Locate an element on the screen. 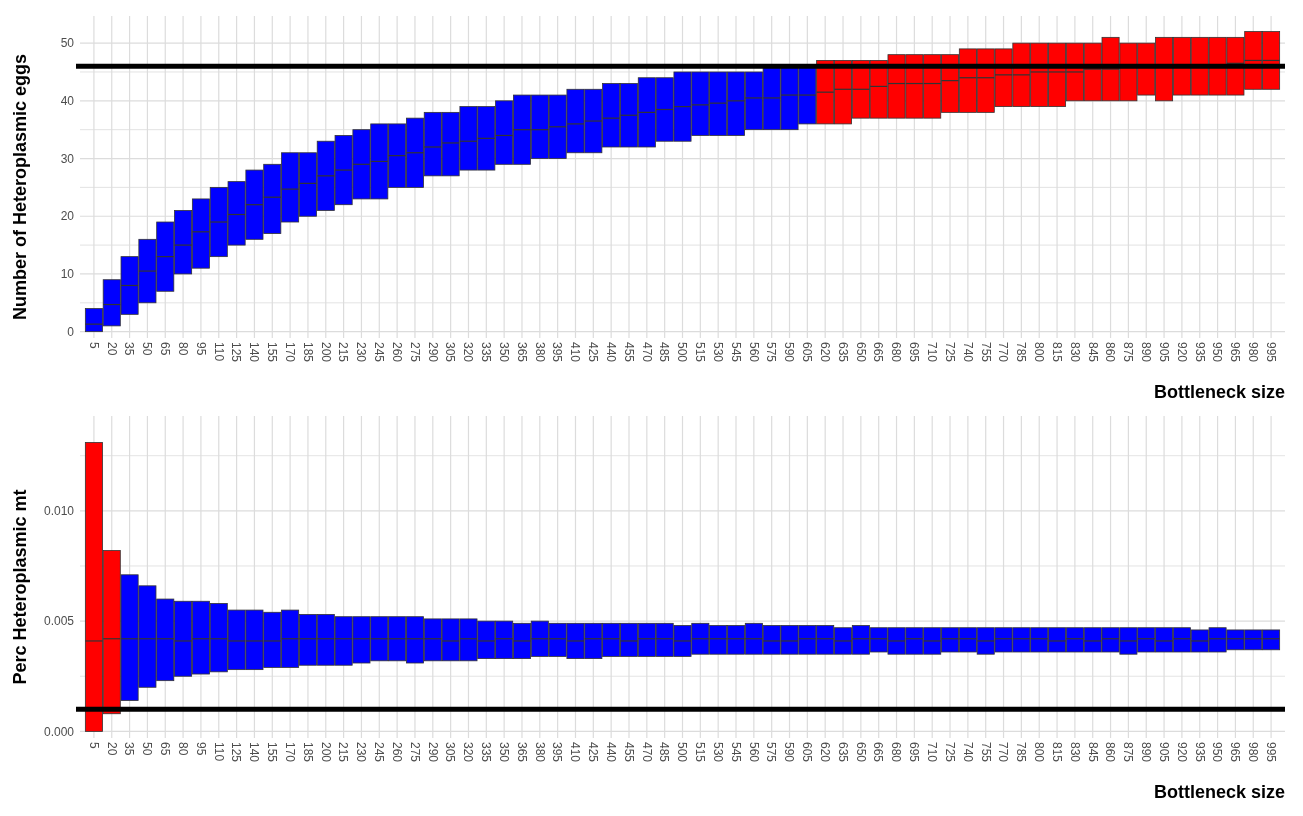 The image size is (1303, 816). y-tick-label: 40 is located at coordinates (67, 101).